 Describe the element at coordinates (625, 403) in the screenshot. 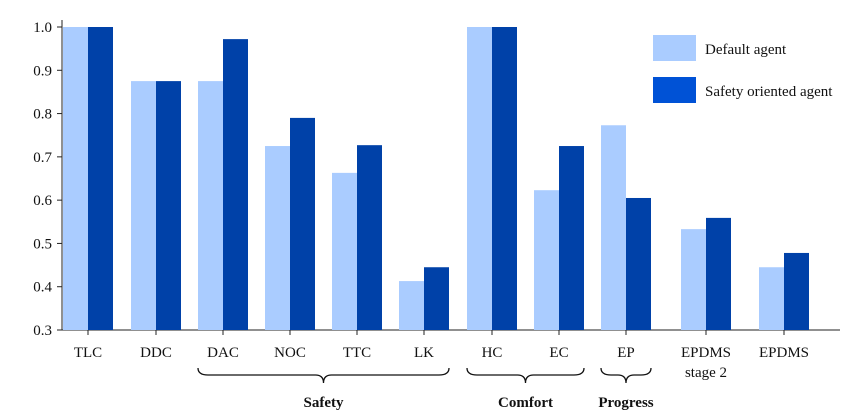

I see `group-label-progress: Progress` at that location.